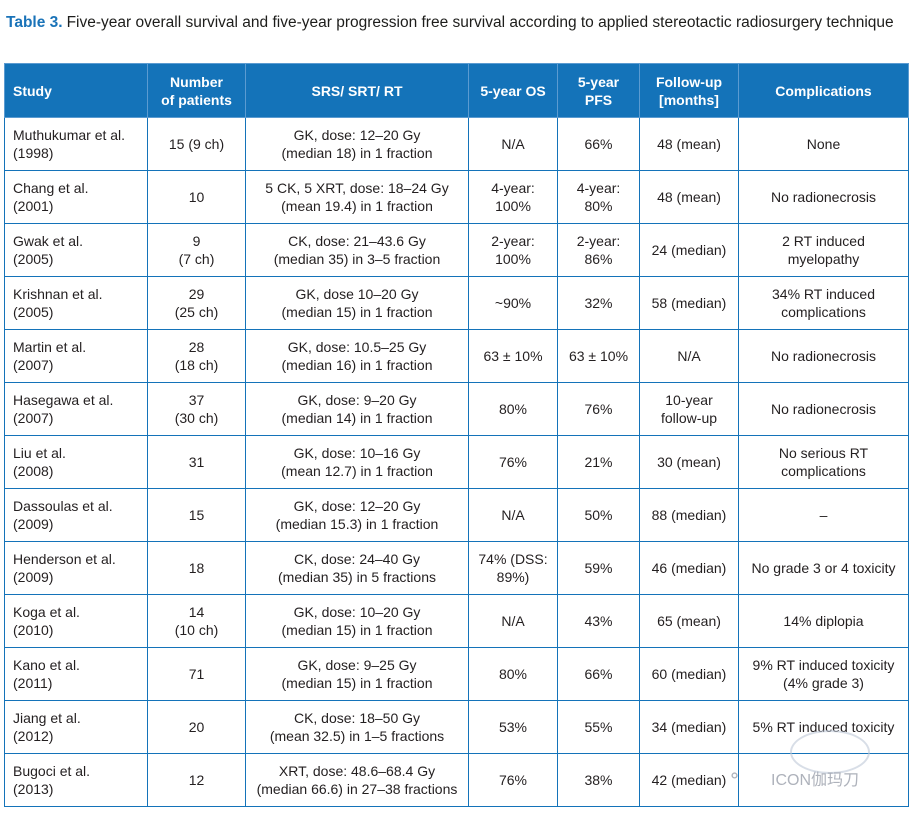 The width and height of the screenshot is (914, 813). I want to click on cell-complications: 9% RT induced toxicity (4% grade 3), so click(823, 674).